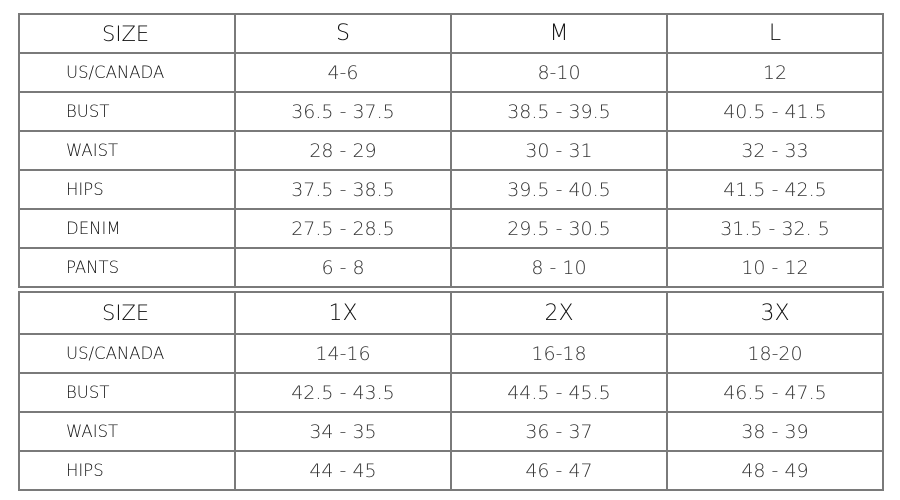 The height and width of the screenshot is (500, 900). What do you see at coordinates (775, 431) in the screenshot?
I see `measurement-cell: 38 - 39` at bounding box center [775, 431].